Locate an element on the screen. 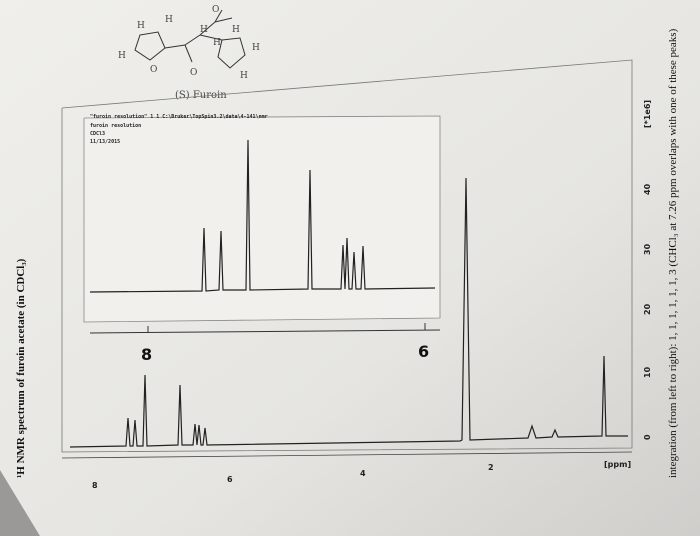  inset-header: furoin resolution is located at coordinates (115, 126).